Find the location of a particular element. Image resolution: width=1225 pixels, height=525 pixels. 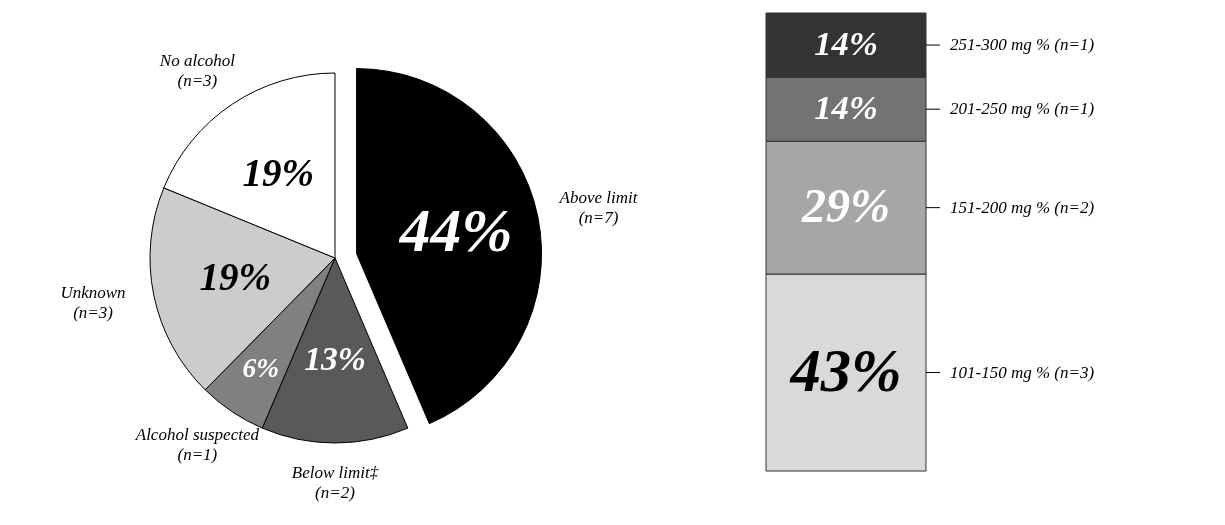

slice-label: Above limit (n=7) is located at coordinates (598, 208).